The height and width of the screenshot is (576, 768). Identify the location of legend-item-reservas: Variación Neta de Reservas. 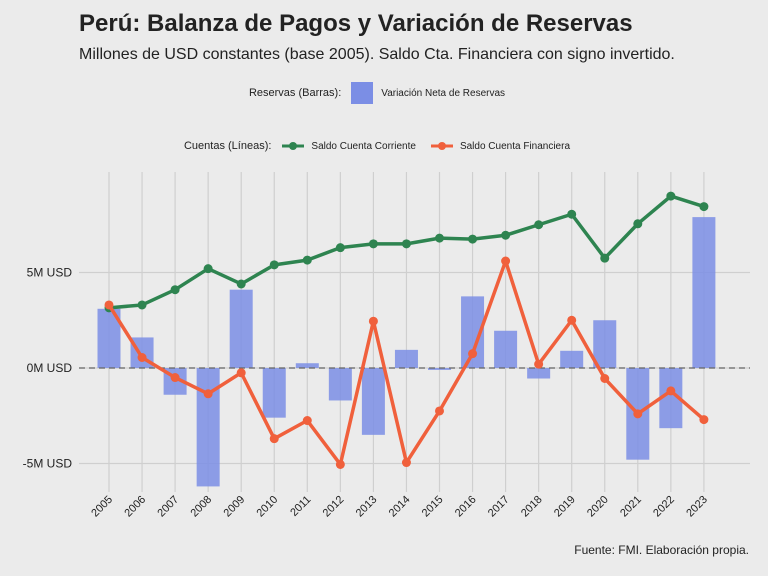
(428, 93).